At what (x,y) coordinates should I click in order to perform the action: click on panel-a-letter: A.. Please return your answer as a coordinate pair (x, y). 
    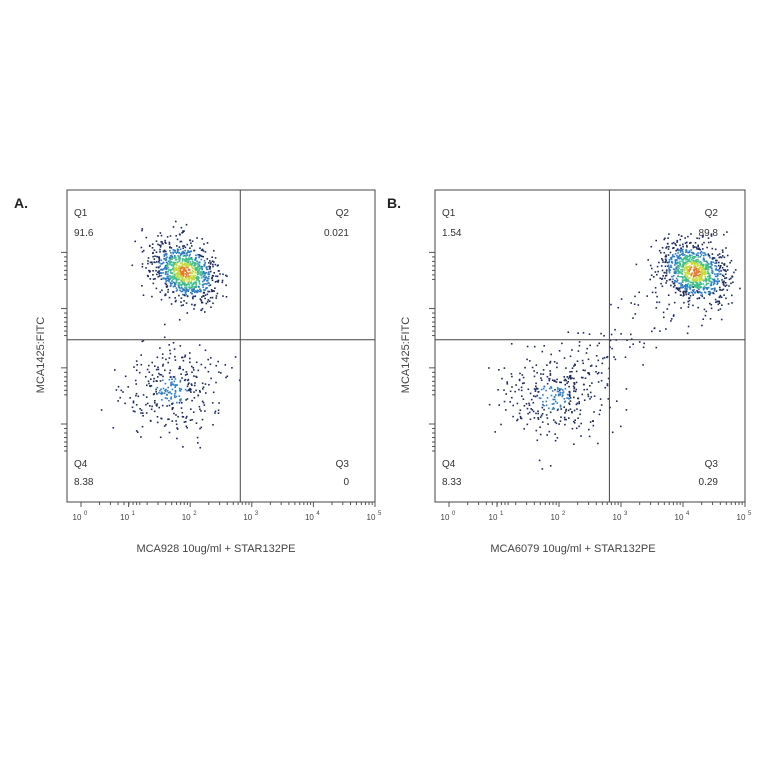
    Looking at the image, I should click on (21, 203).